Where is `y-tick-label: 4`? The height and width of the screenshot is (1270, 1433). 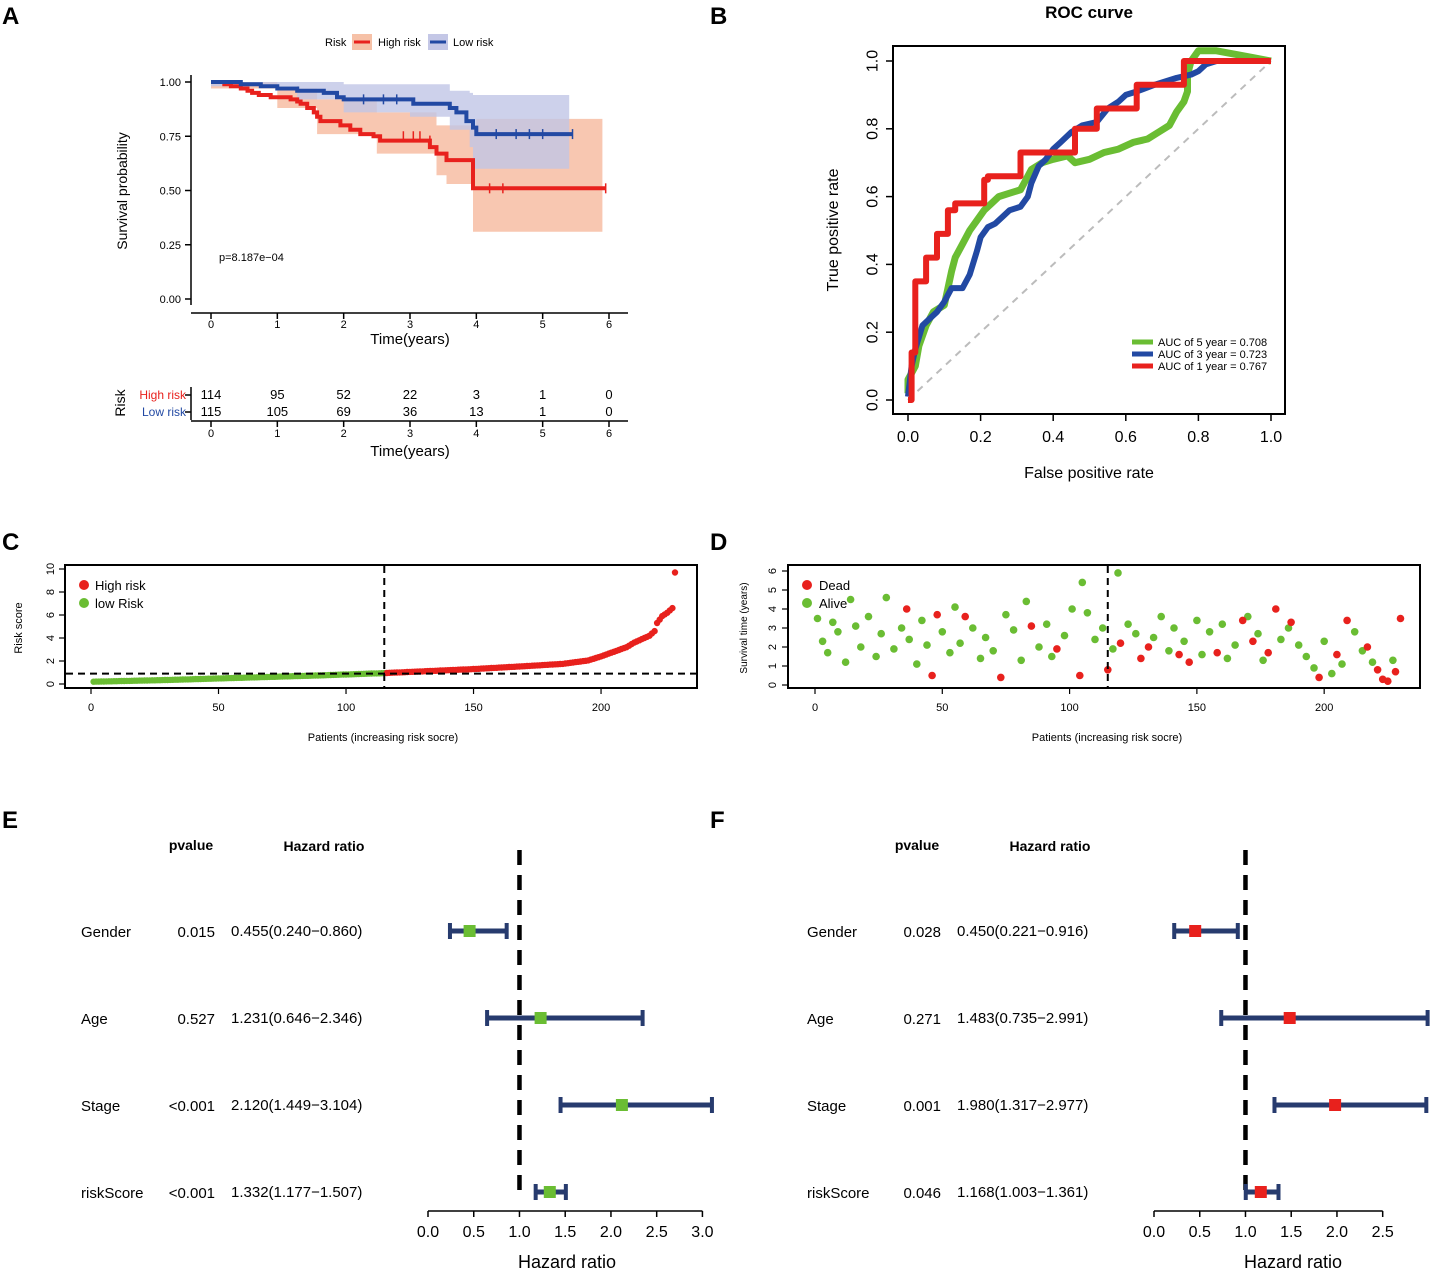
y-tick-label: 4 is located at coordinates (51, 638).